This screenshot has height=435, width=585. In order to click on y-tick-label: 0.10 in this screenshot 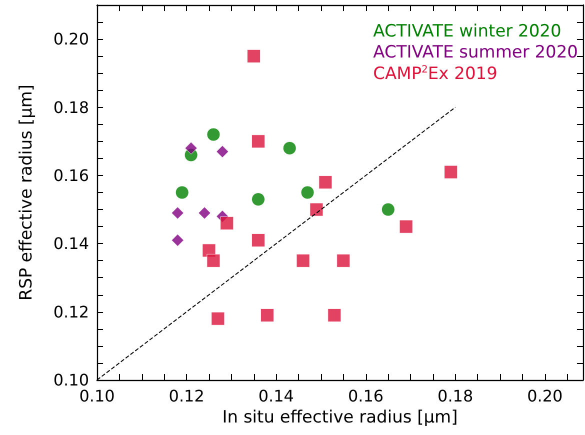, I will do `click(71, 380)`.